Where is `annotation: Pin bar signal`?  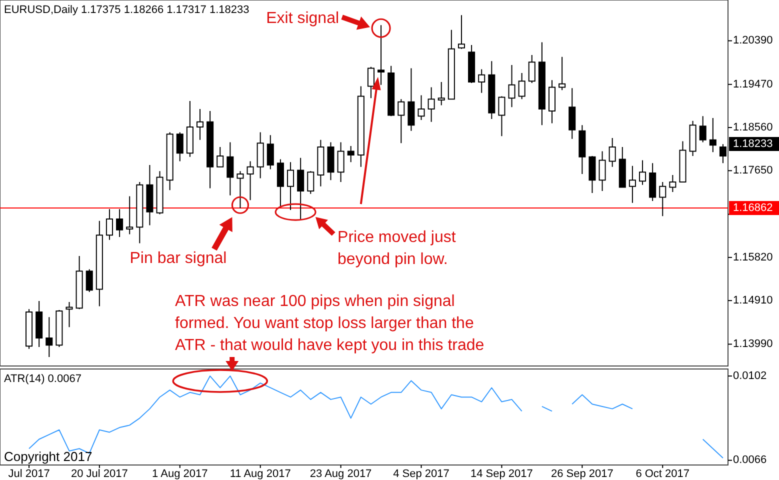 annotation: Pin bar signal is located at coordinates (178, 259).